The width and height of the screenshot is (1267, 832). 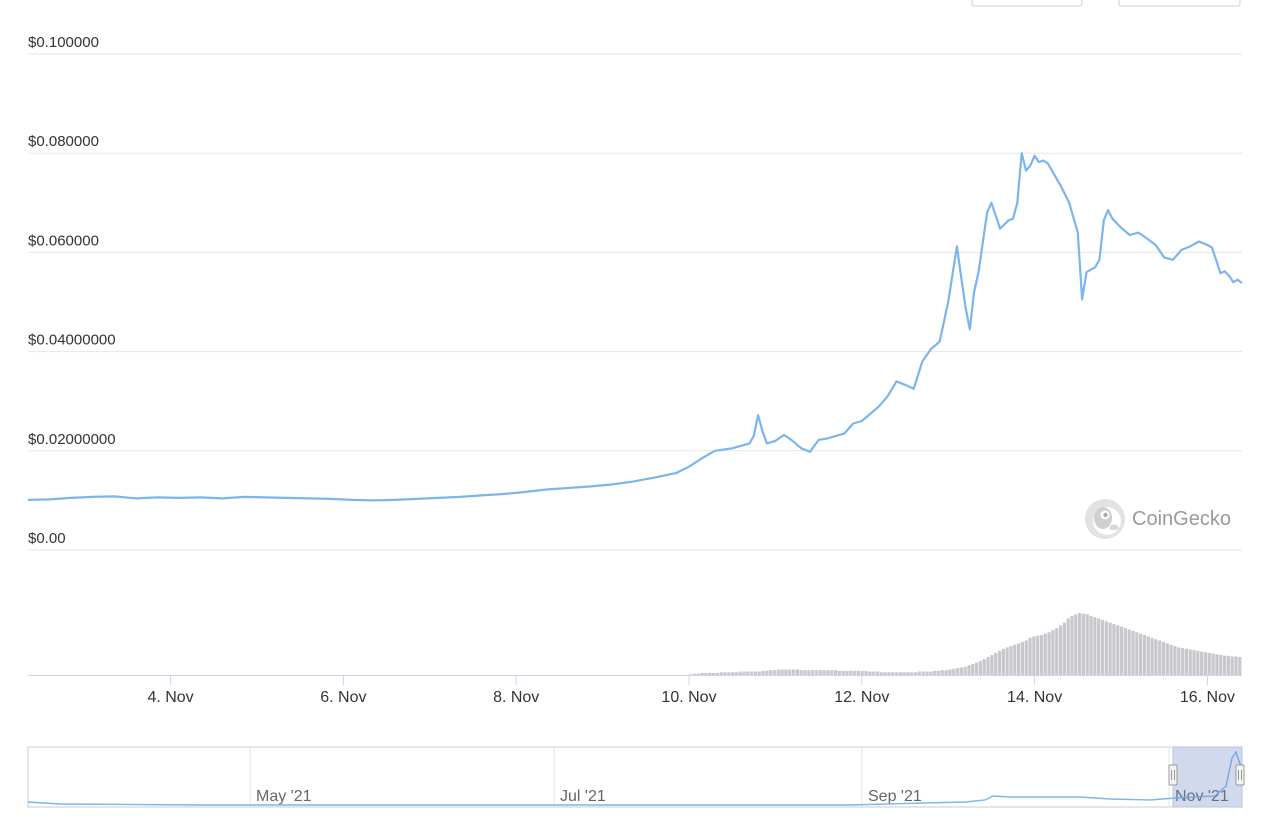 I want to click on navigator-left-handle, so click(x=1173, y=775).